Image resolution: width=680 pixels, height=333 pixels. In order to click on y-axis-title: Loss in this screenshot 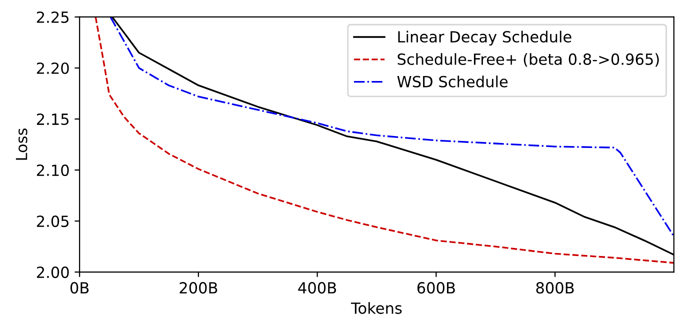, I will do `click(22, 144)`.